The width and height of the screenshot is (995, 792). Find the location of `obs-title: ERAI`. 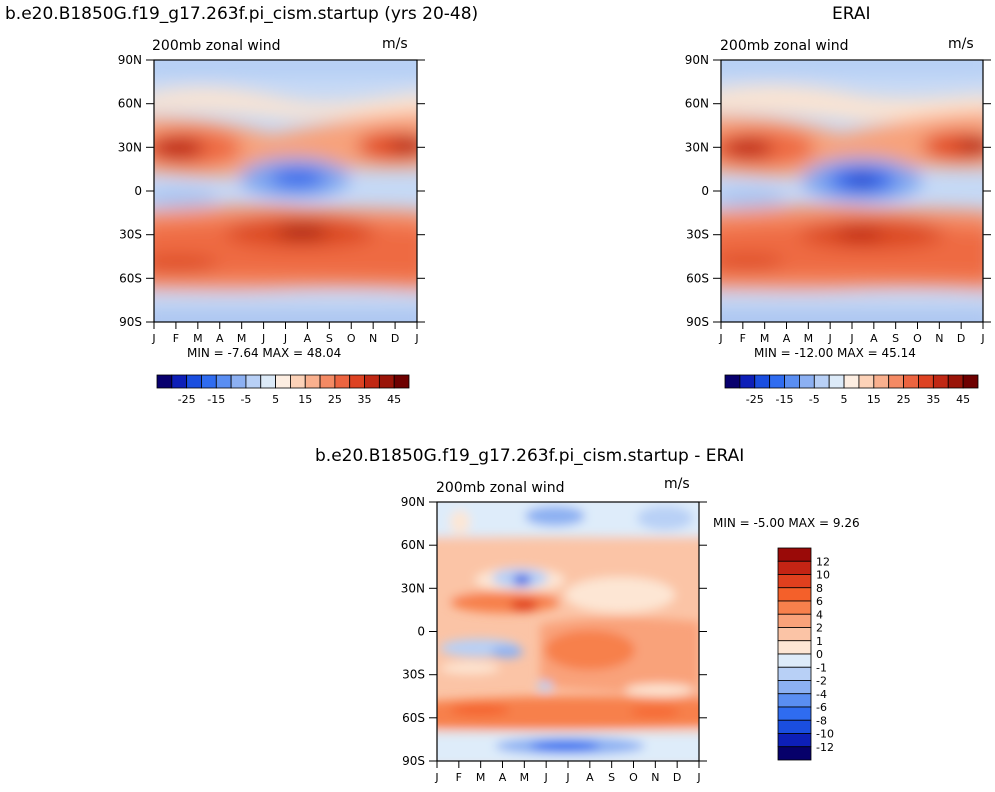

obs-title: ERAI is located at coordinates (851, 14).